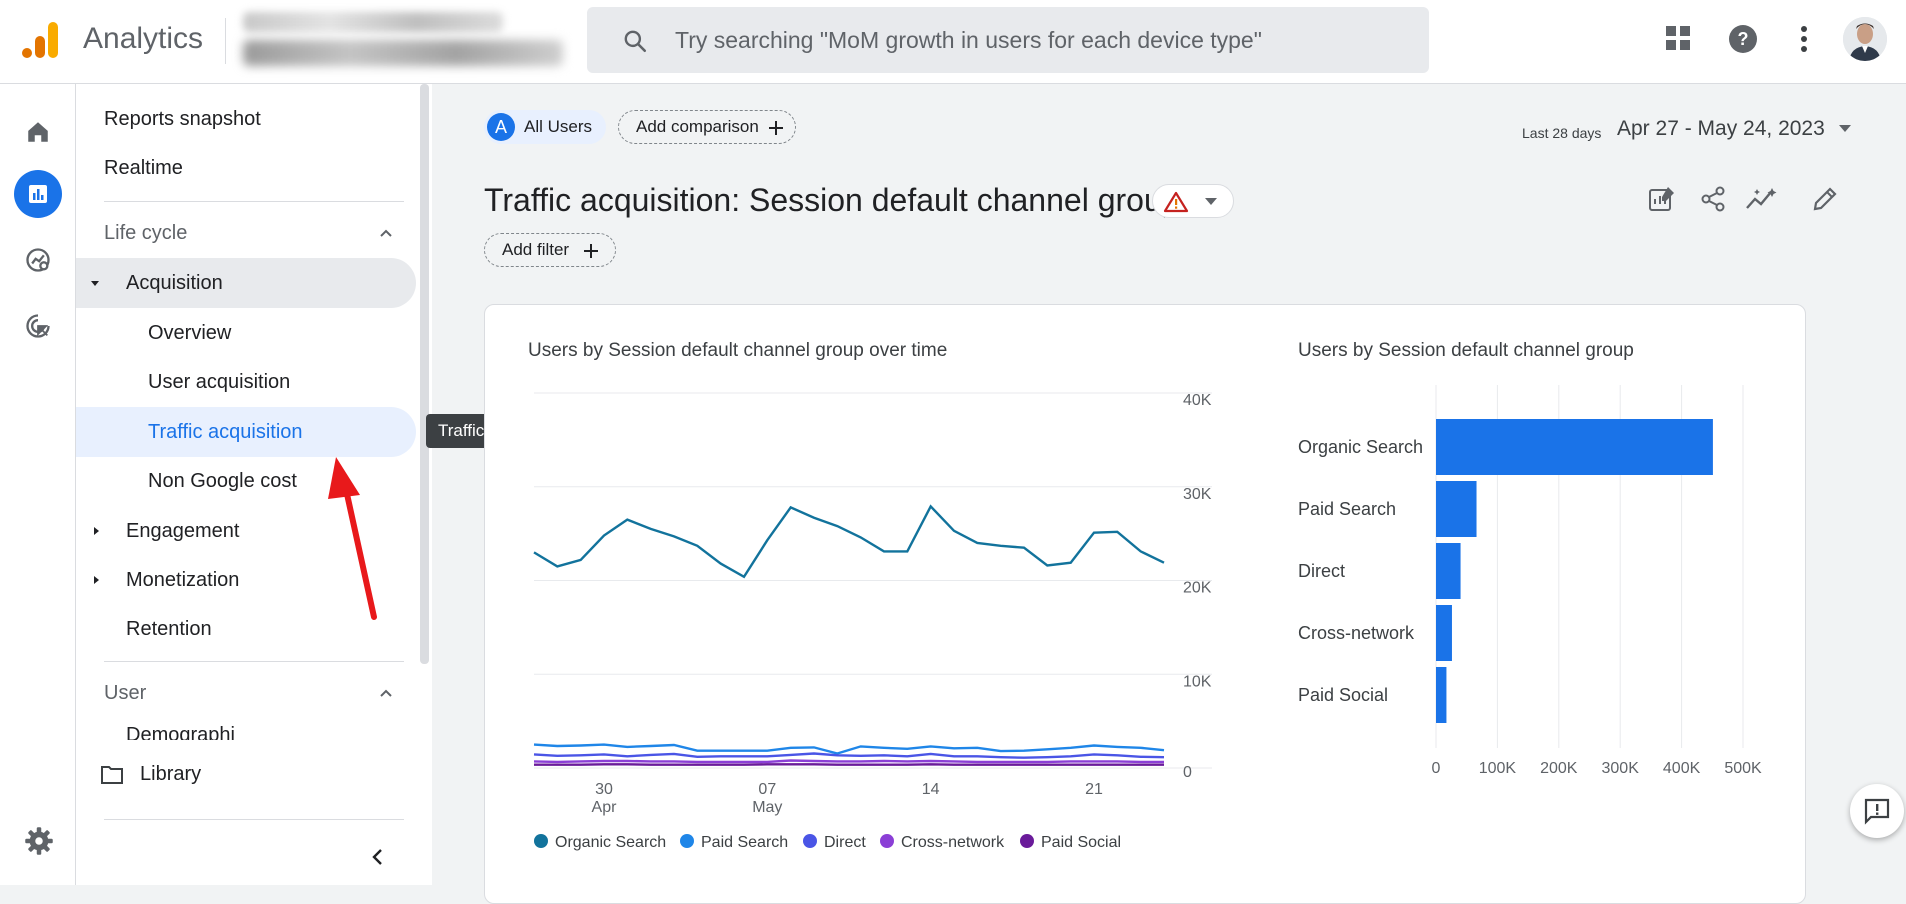  I want to click on x-tick-day: 30, so click(604, 789).